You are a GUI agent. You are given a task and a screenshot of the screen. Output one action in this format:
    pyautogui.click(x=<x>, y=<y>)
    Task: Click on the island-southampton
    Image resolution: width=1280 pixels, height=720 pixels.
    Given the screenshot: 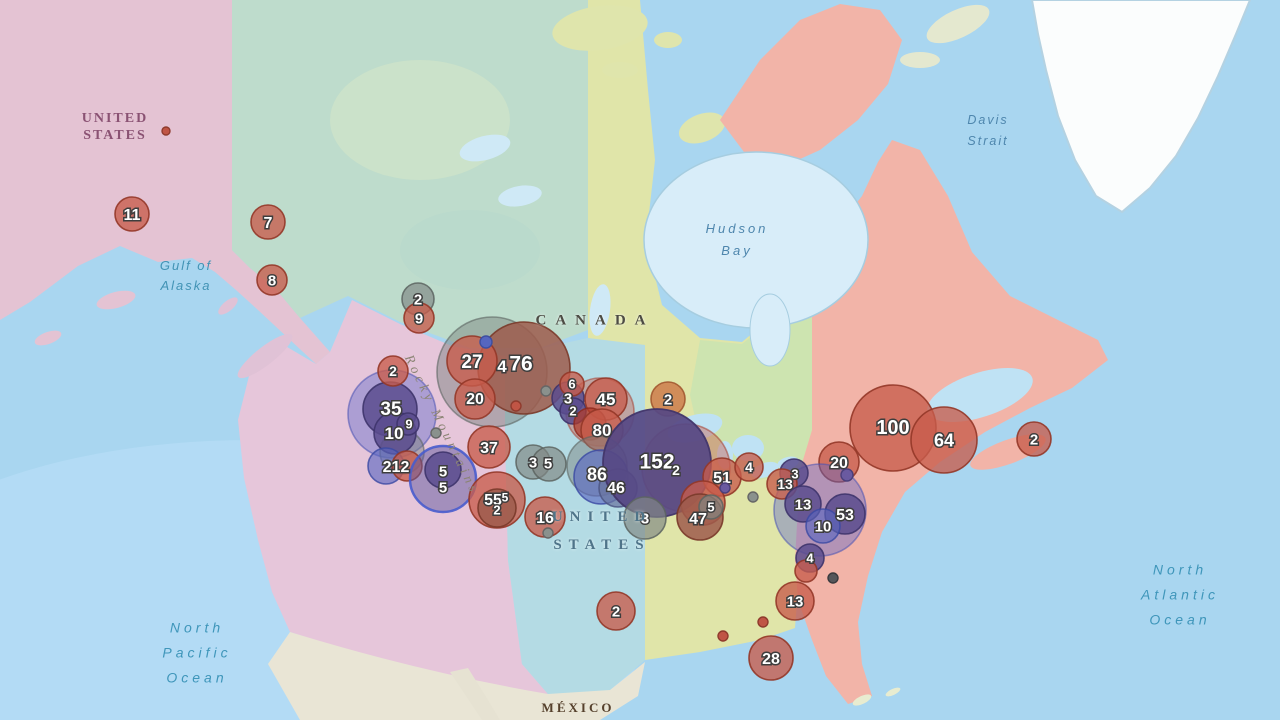 What is the action you would take?
    pyautogui.click(x=702, y=128)
    